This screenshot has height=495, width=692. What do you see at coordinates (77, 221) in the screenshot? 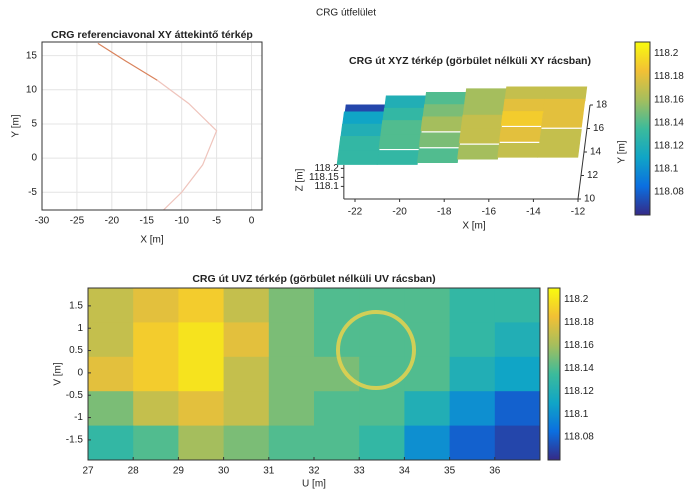
I see `x-tick-label: -25` at bounding box center [77, 221].